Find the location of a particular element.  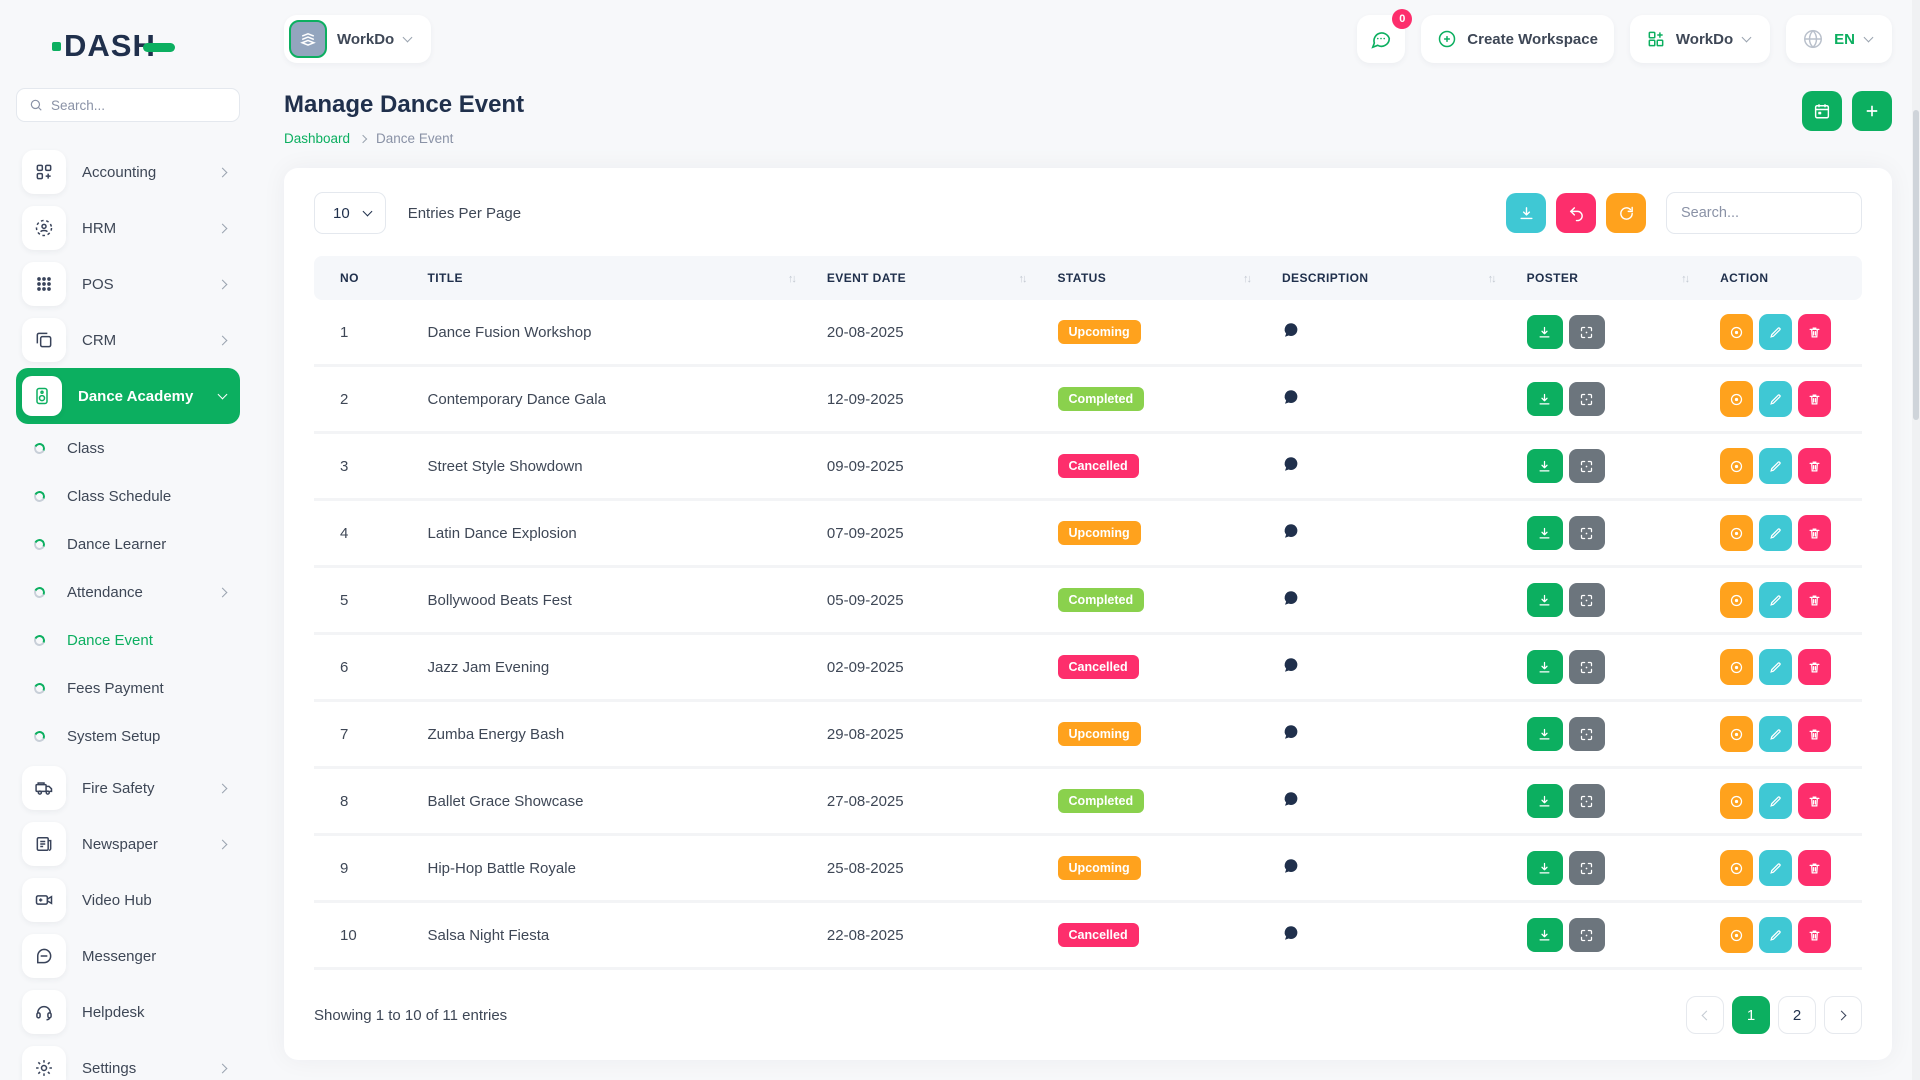

sidebar-item-accounting: Accounting is located at coordinates (128, 172).